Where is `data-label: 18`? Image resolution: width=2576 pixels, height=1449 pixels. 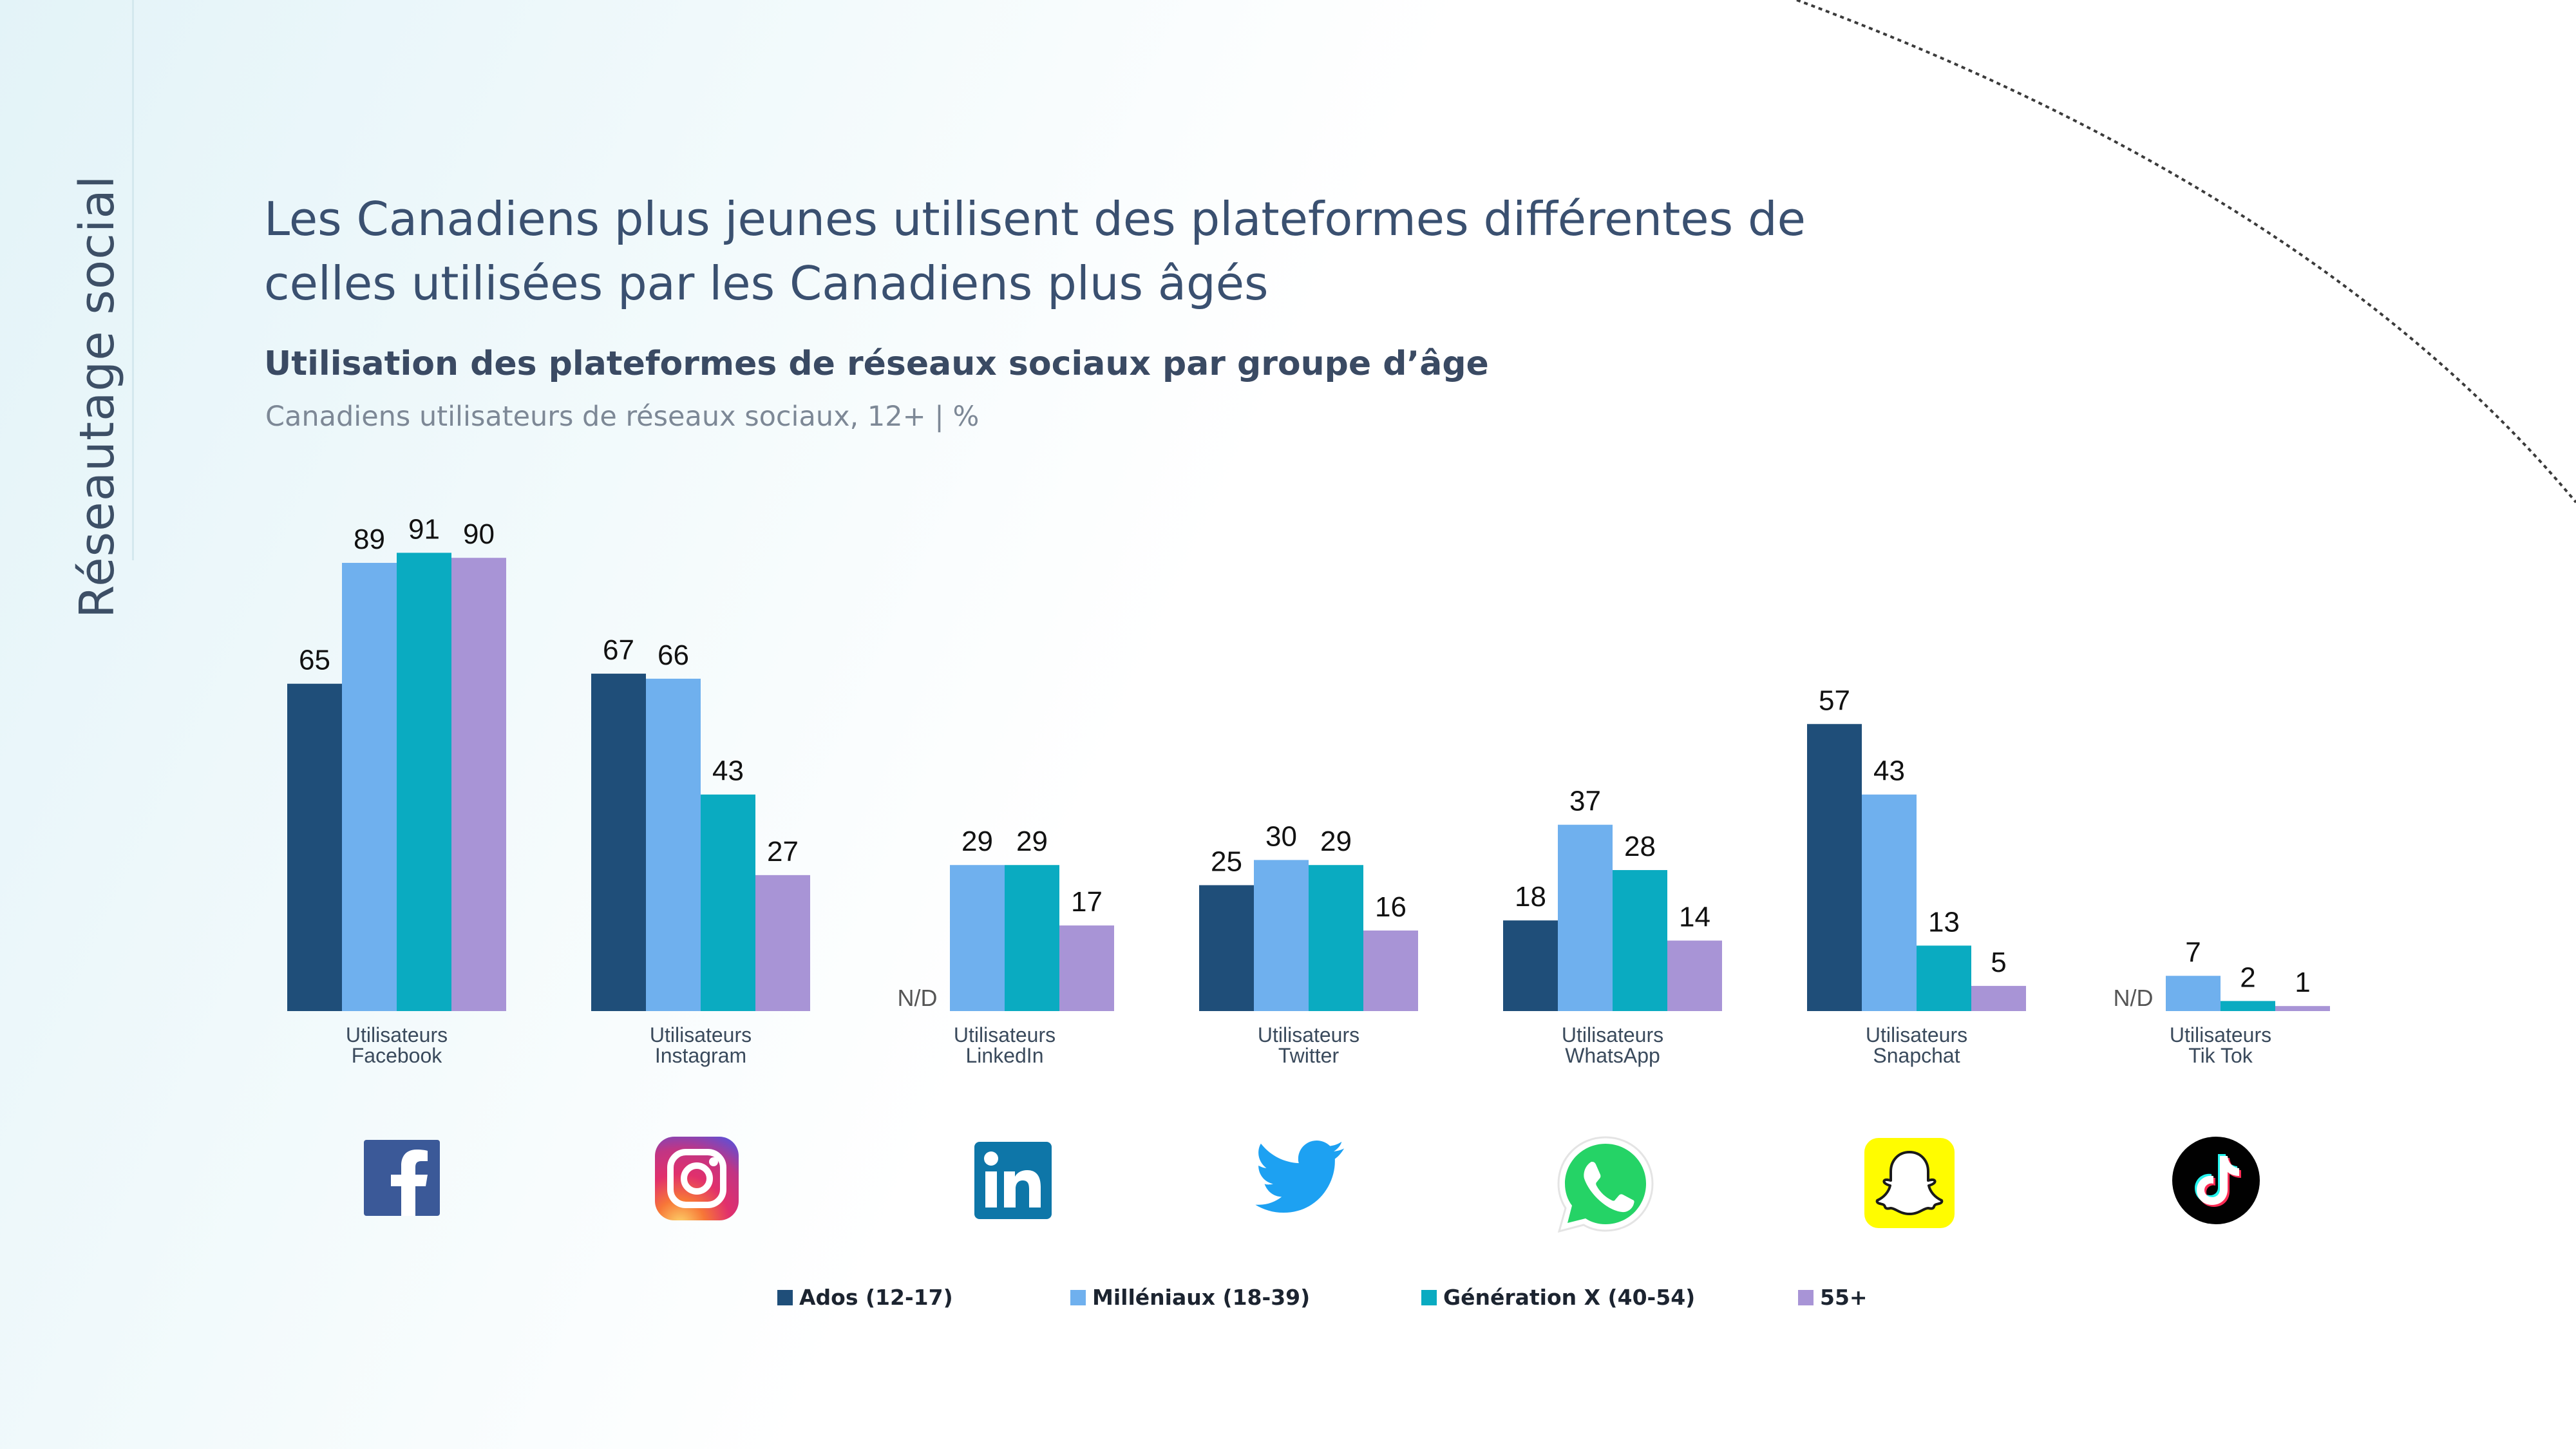 data-label: 18 is located at coordinates (1531, 897).